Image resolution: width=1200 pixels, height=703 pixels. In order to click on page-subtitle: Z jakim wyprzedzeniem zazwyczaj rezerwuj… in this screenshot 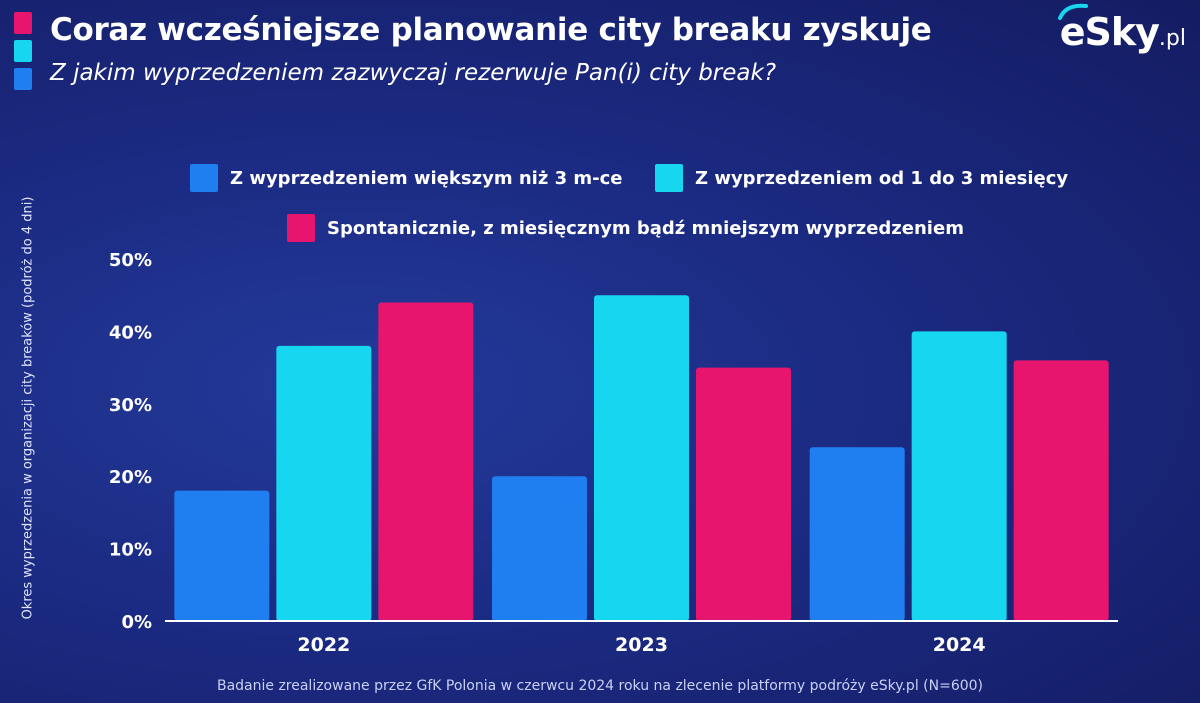, I will do `click(413, 73)`.